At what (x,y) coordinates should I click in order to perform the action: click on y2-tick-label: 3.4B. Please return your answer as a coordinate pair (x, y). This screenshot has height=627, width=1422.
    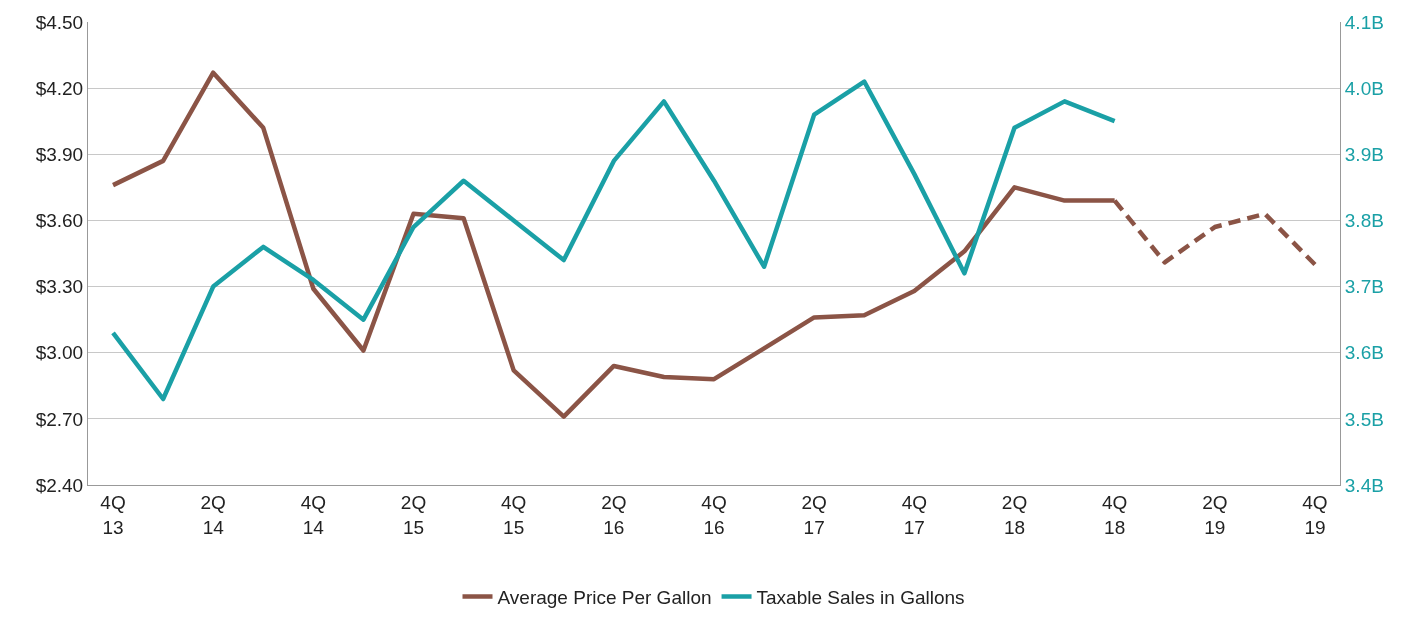
    Looking at the image, I should click on (1364, 485).